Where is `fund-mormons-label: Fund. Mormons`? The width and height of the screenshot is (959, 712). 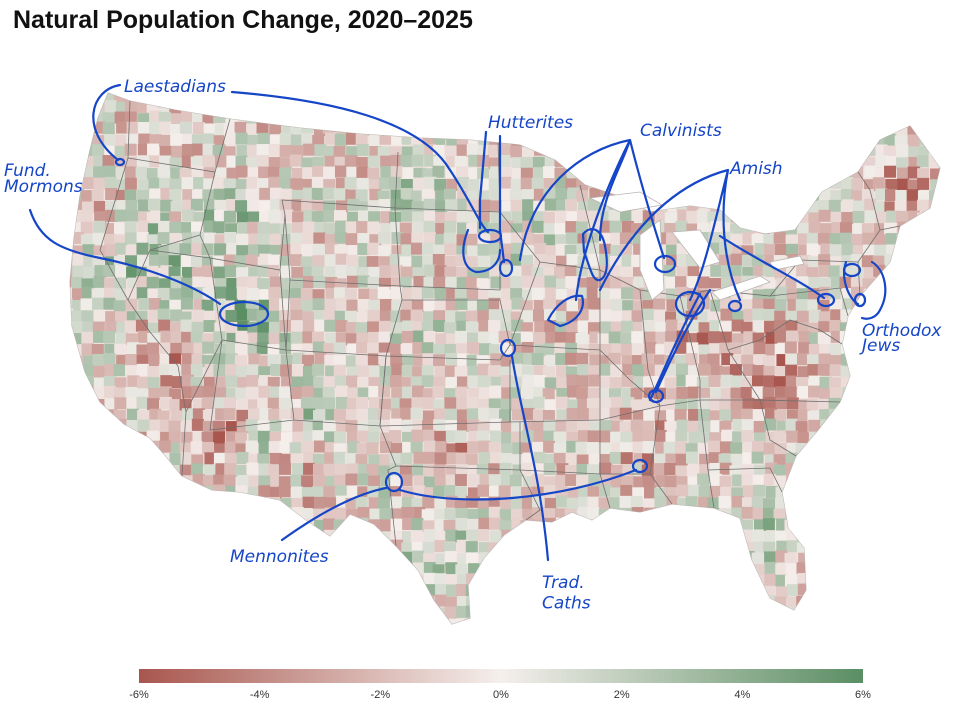 fund-mormons-label: Fund. Mormons is located at coordinates (43, 179).